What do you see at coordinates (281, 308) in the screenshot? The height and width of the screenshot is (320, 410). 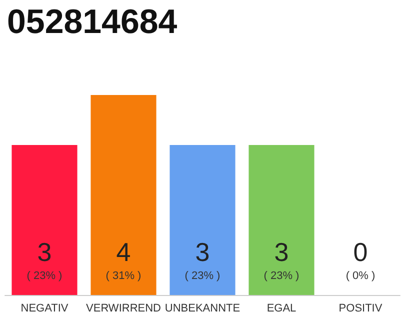 I see `x-tick-label: EGAL` at bounding box center [281, 308].